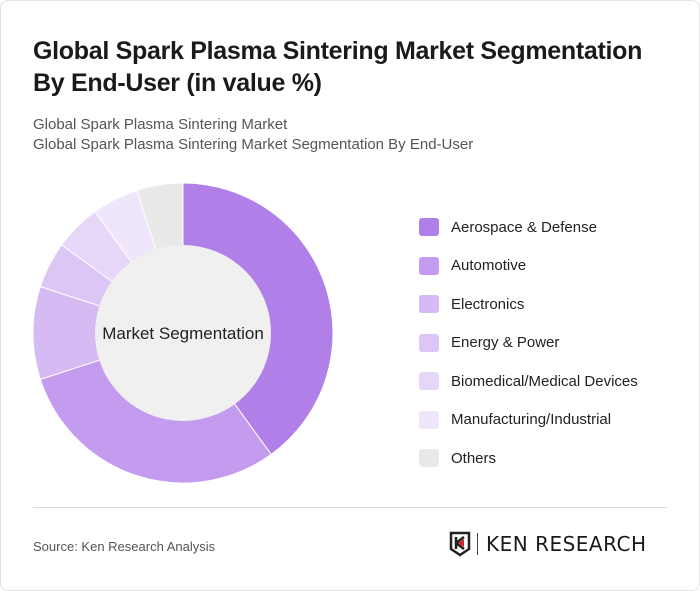 This screenshot has width=700, height=591. What do you see at coordinates (460, 544) in the screenshot?
I see `ken-logo-icon` at bounding box center [460, 544].